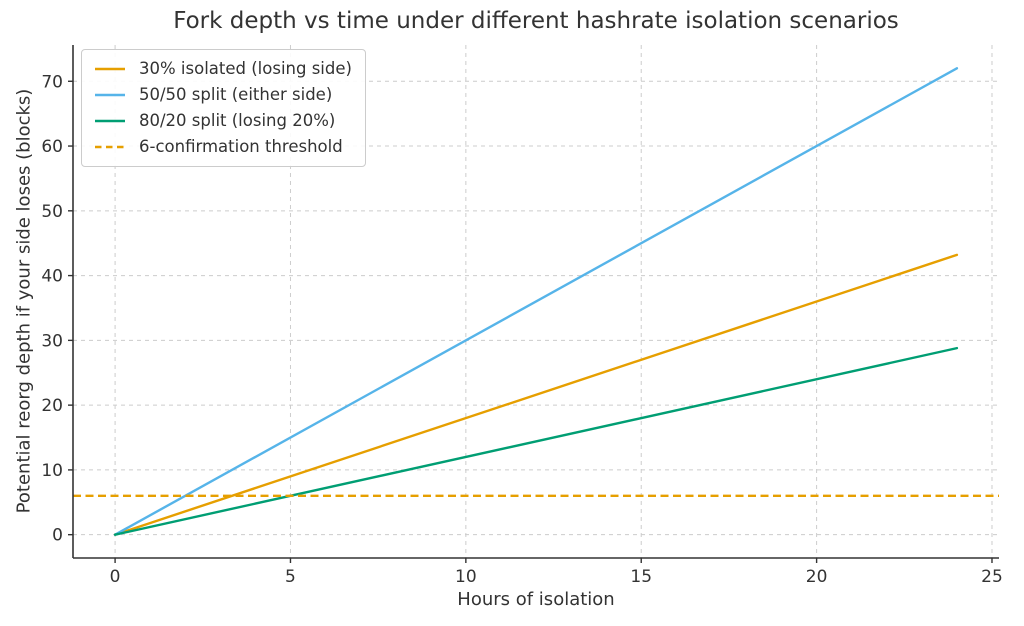 The width and height of the screenshot is (1024, 626). Describe the element at coordinates (52, 82) in the screenshot. I see `y-tick-label: 70` at that location.